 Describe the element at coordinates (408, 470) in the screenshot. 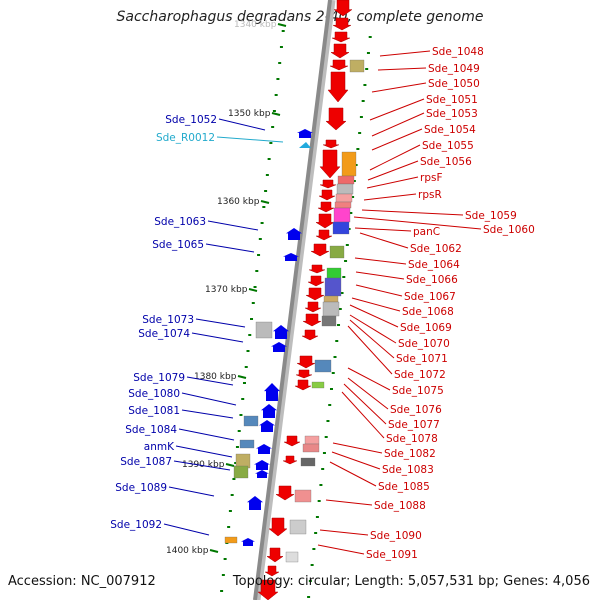

I see `gene-label: Sde_1083` at that location.